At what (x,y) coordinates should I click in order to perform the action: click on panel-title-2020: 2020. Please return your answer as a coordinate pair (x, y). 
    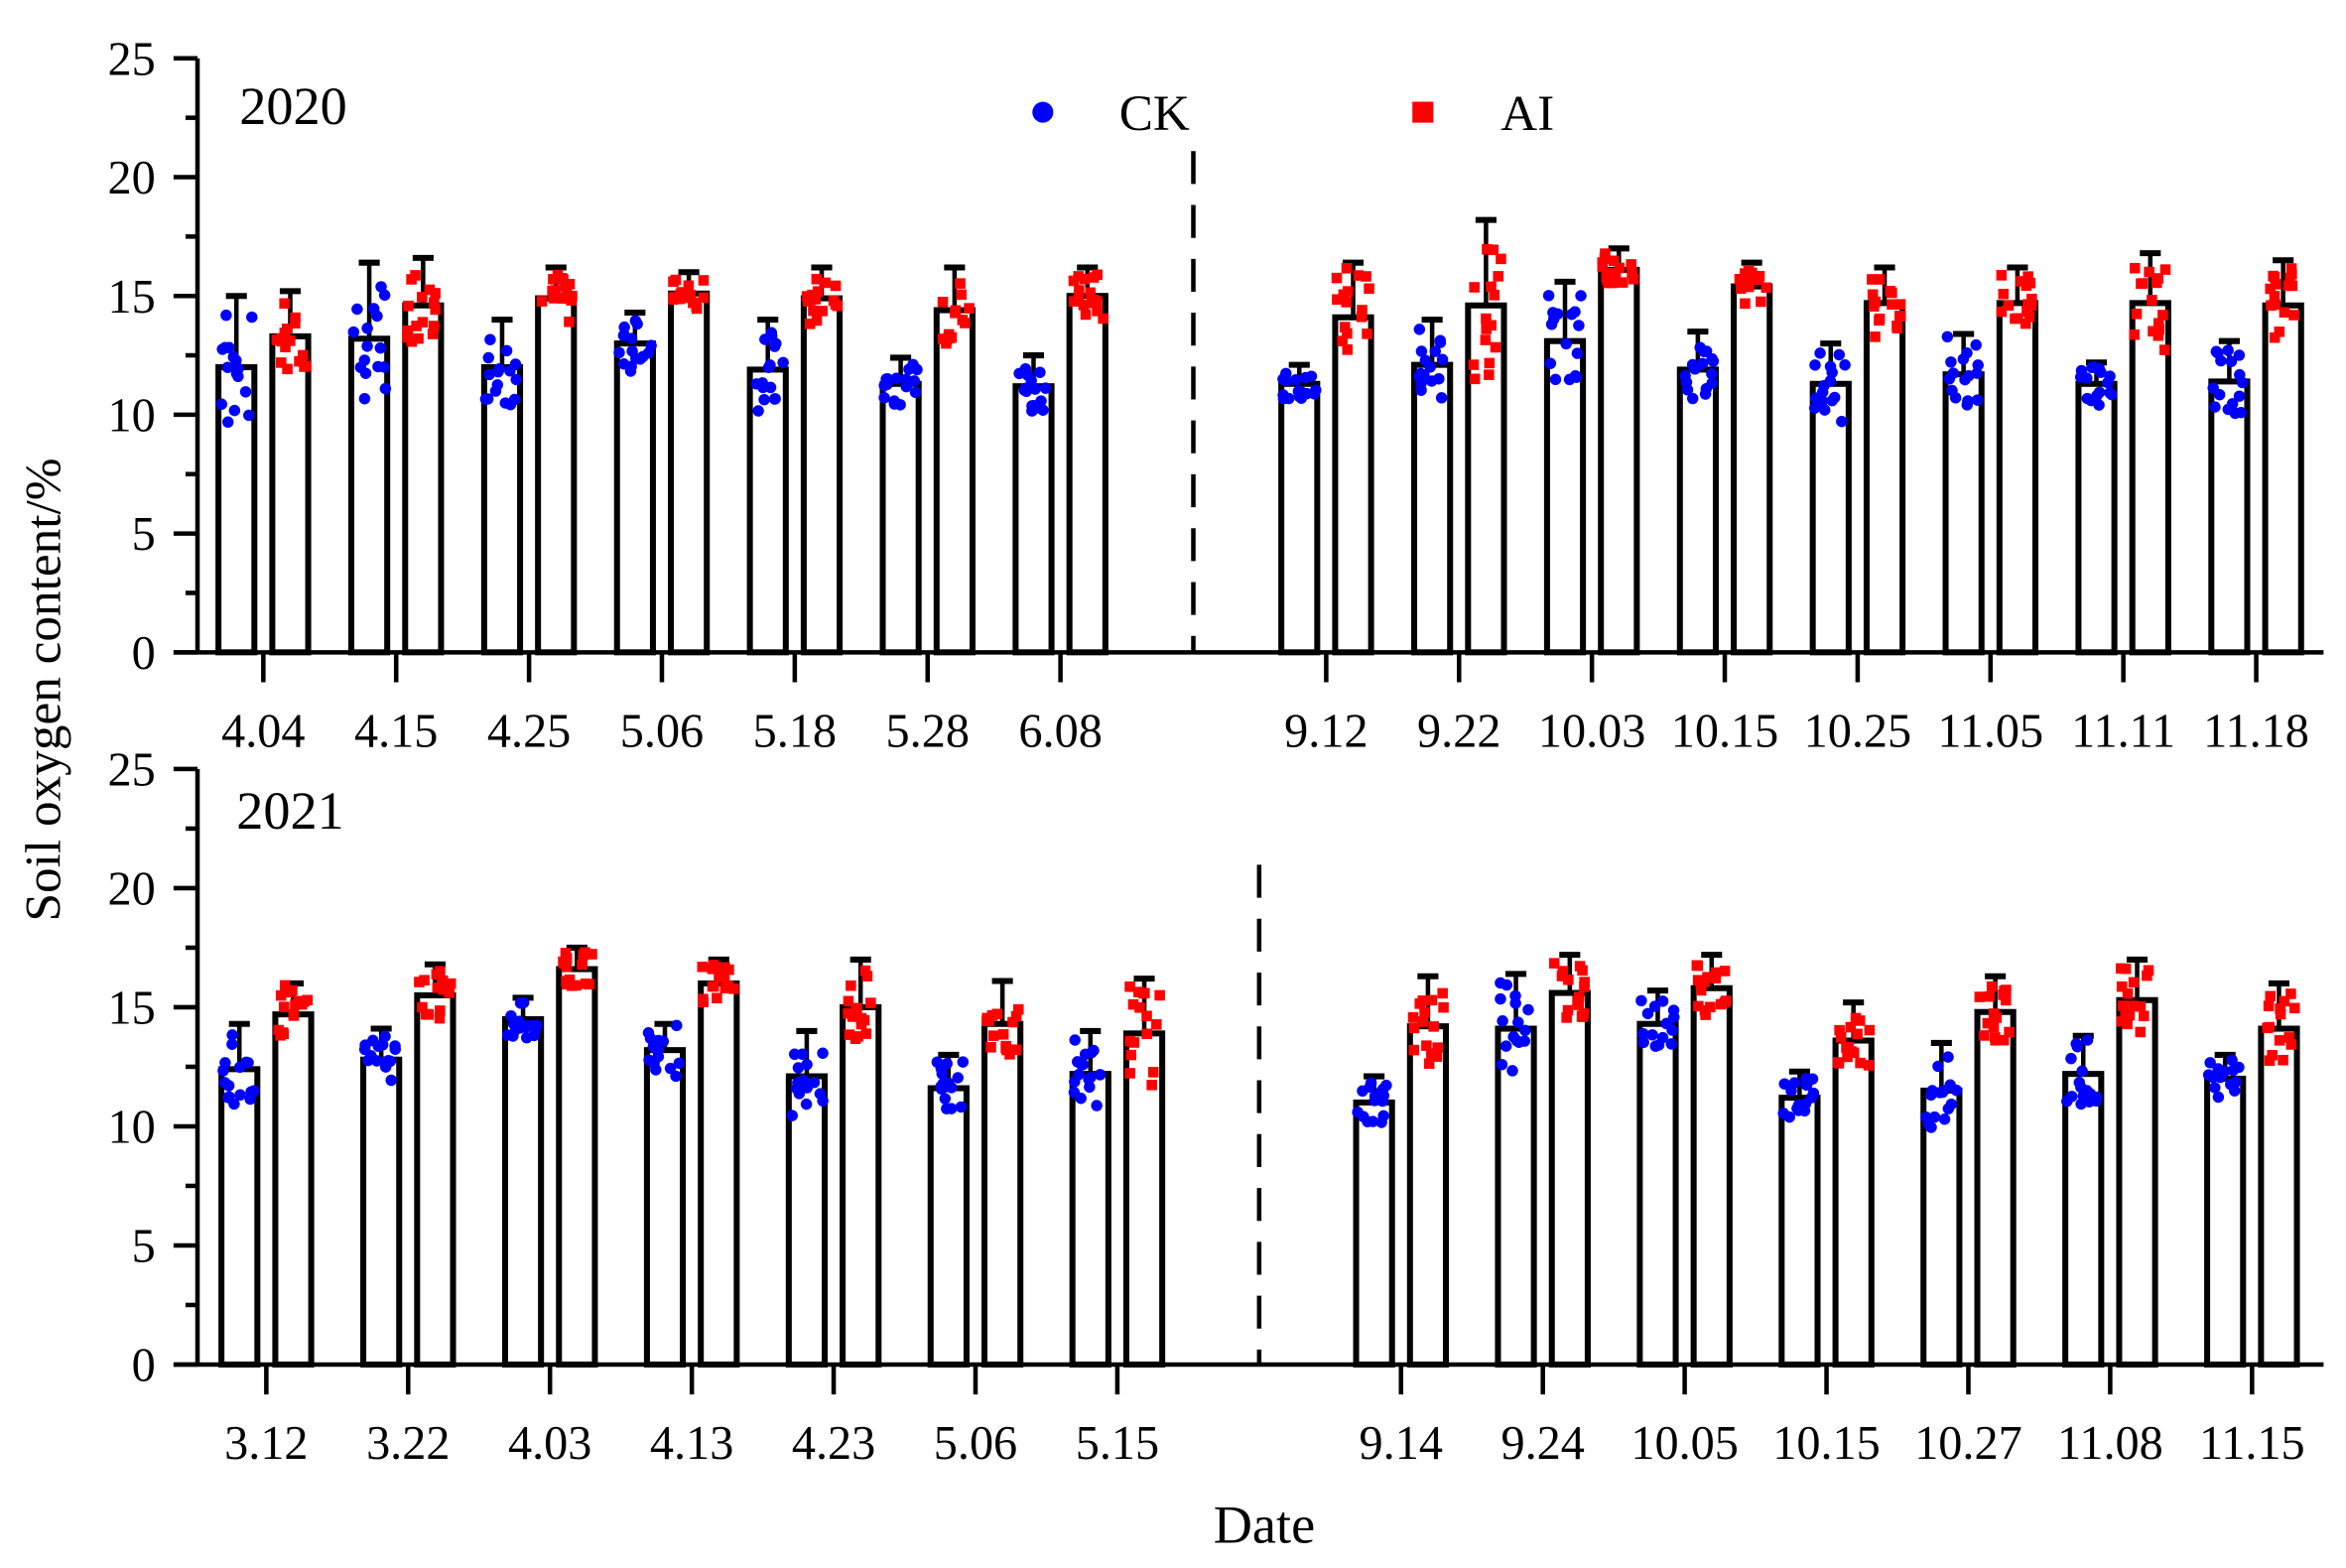
    Looking at the image, I should click on (293, 106).